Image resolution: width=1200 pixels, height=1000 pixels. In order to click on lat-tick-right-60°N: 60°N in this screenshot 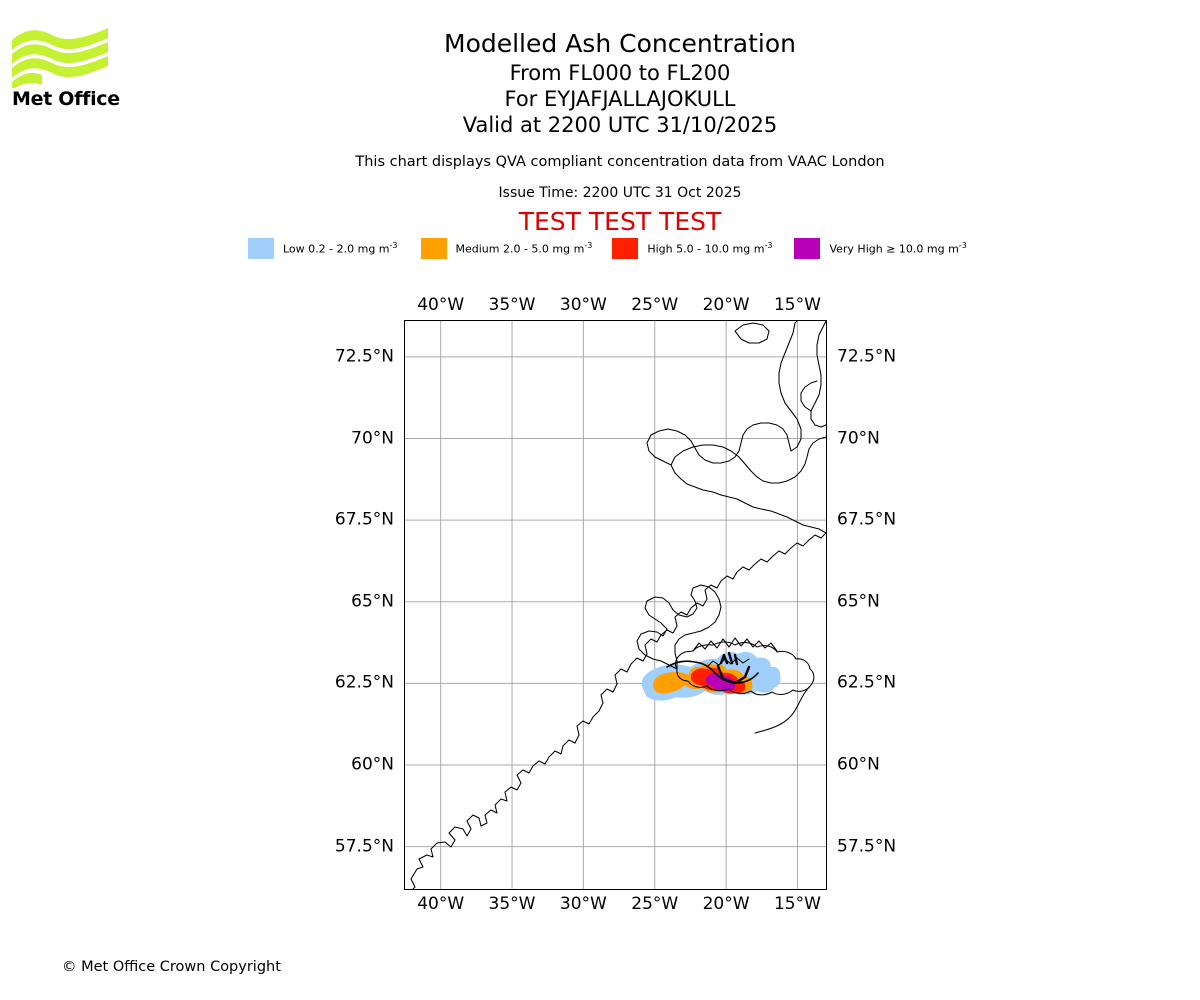, I will do `click(858, 764)`.